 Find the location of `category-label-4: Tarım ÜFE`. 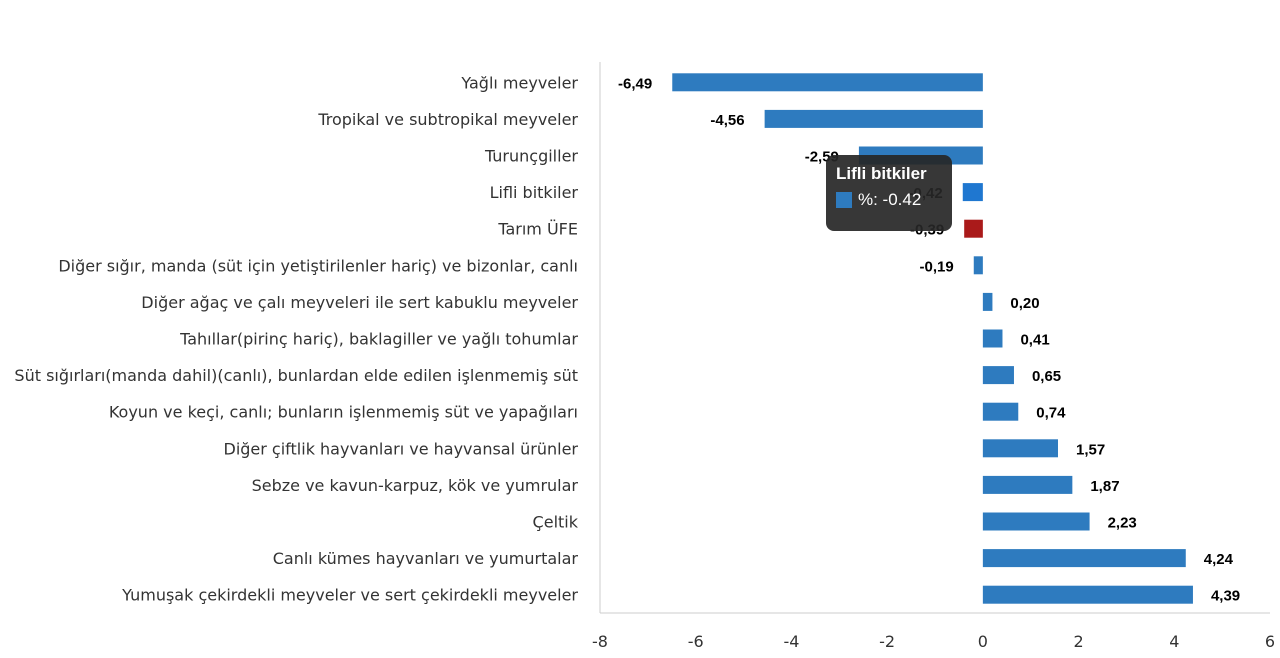

category-label-4: Tarım ÜFE is located at coordinates (537, 229).